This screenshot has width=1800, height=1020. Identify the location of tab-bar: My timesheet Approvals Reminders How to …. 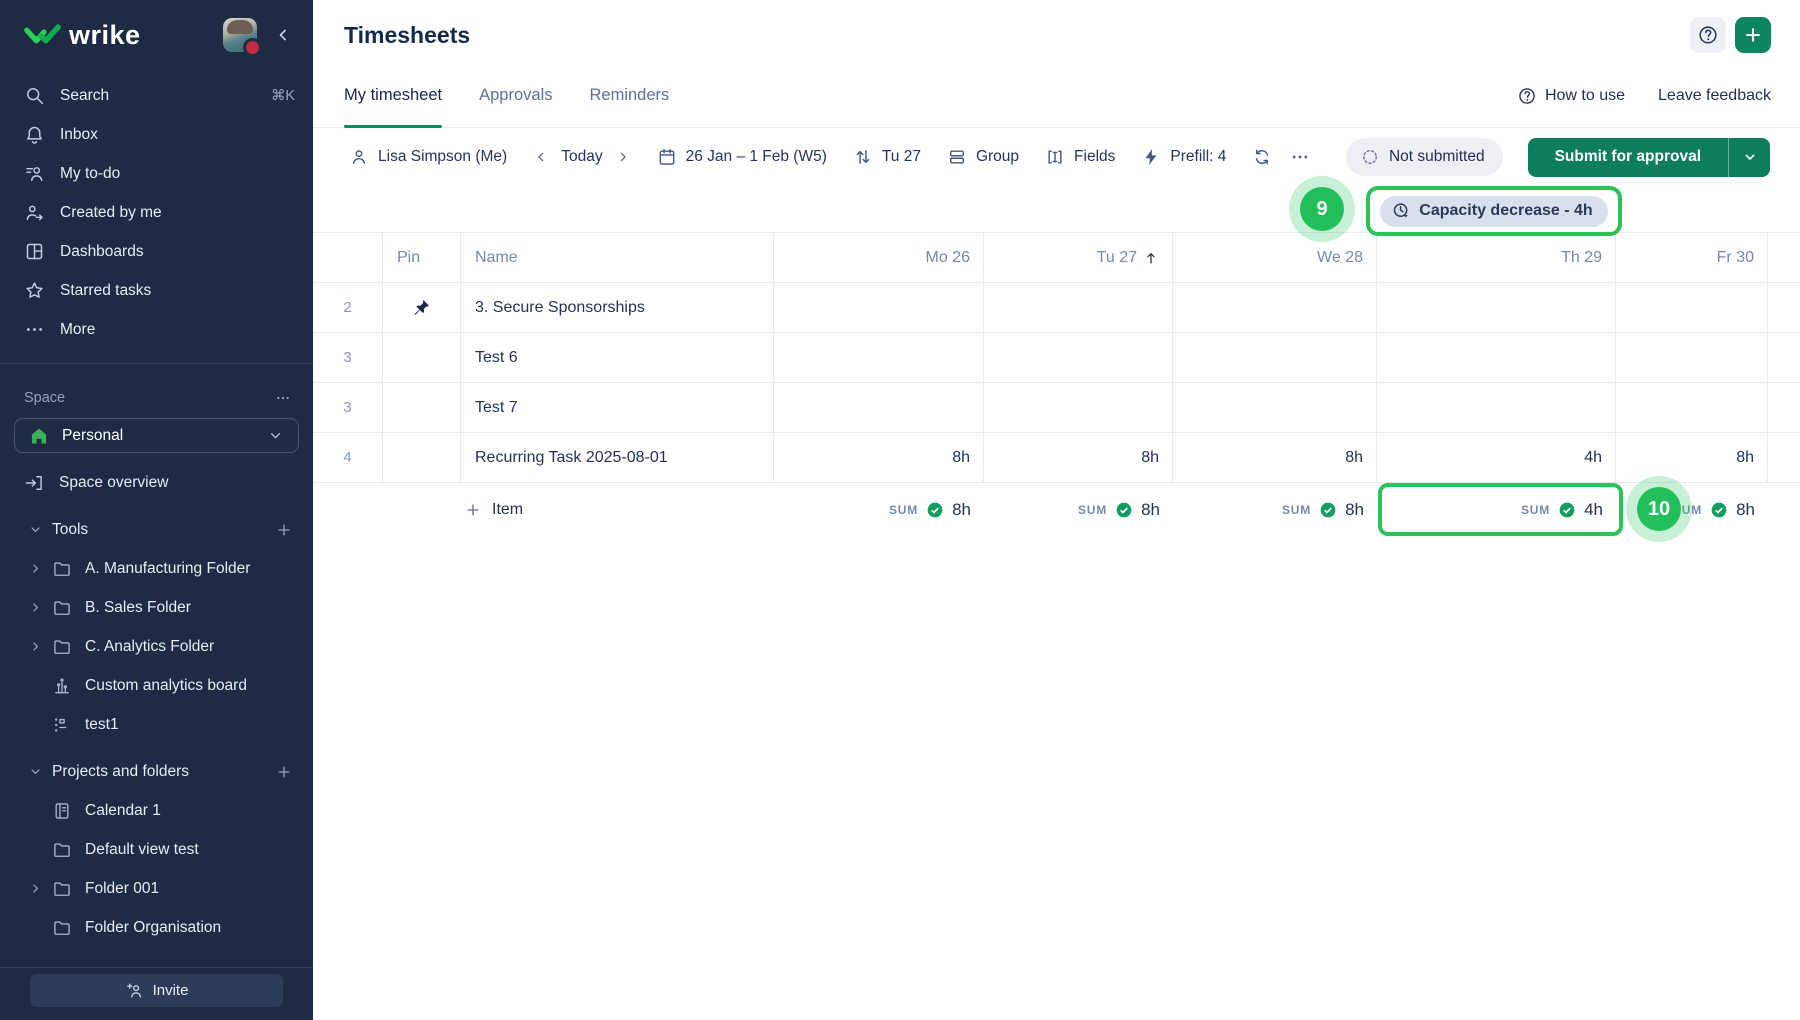
(1056, 96).